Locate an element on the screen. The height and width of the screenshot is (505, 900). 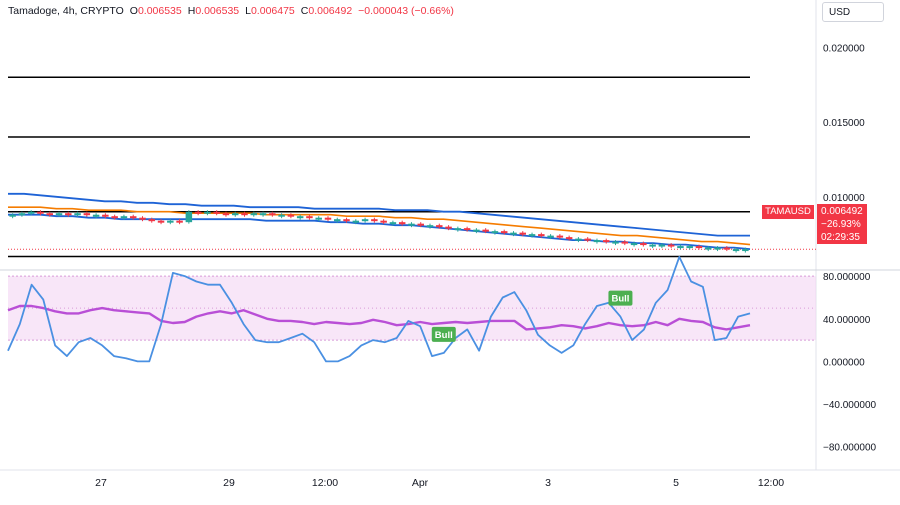
time-tick-label: 3 is located at coordinates (548, 483).